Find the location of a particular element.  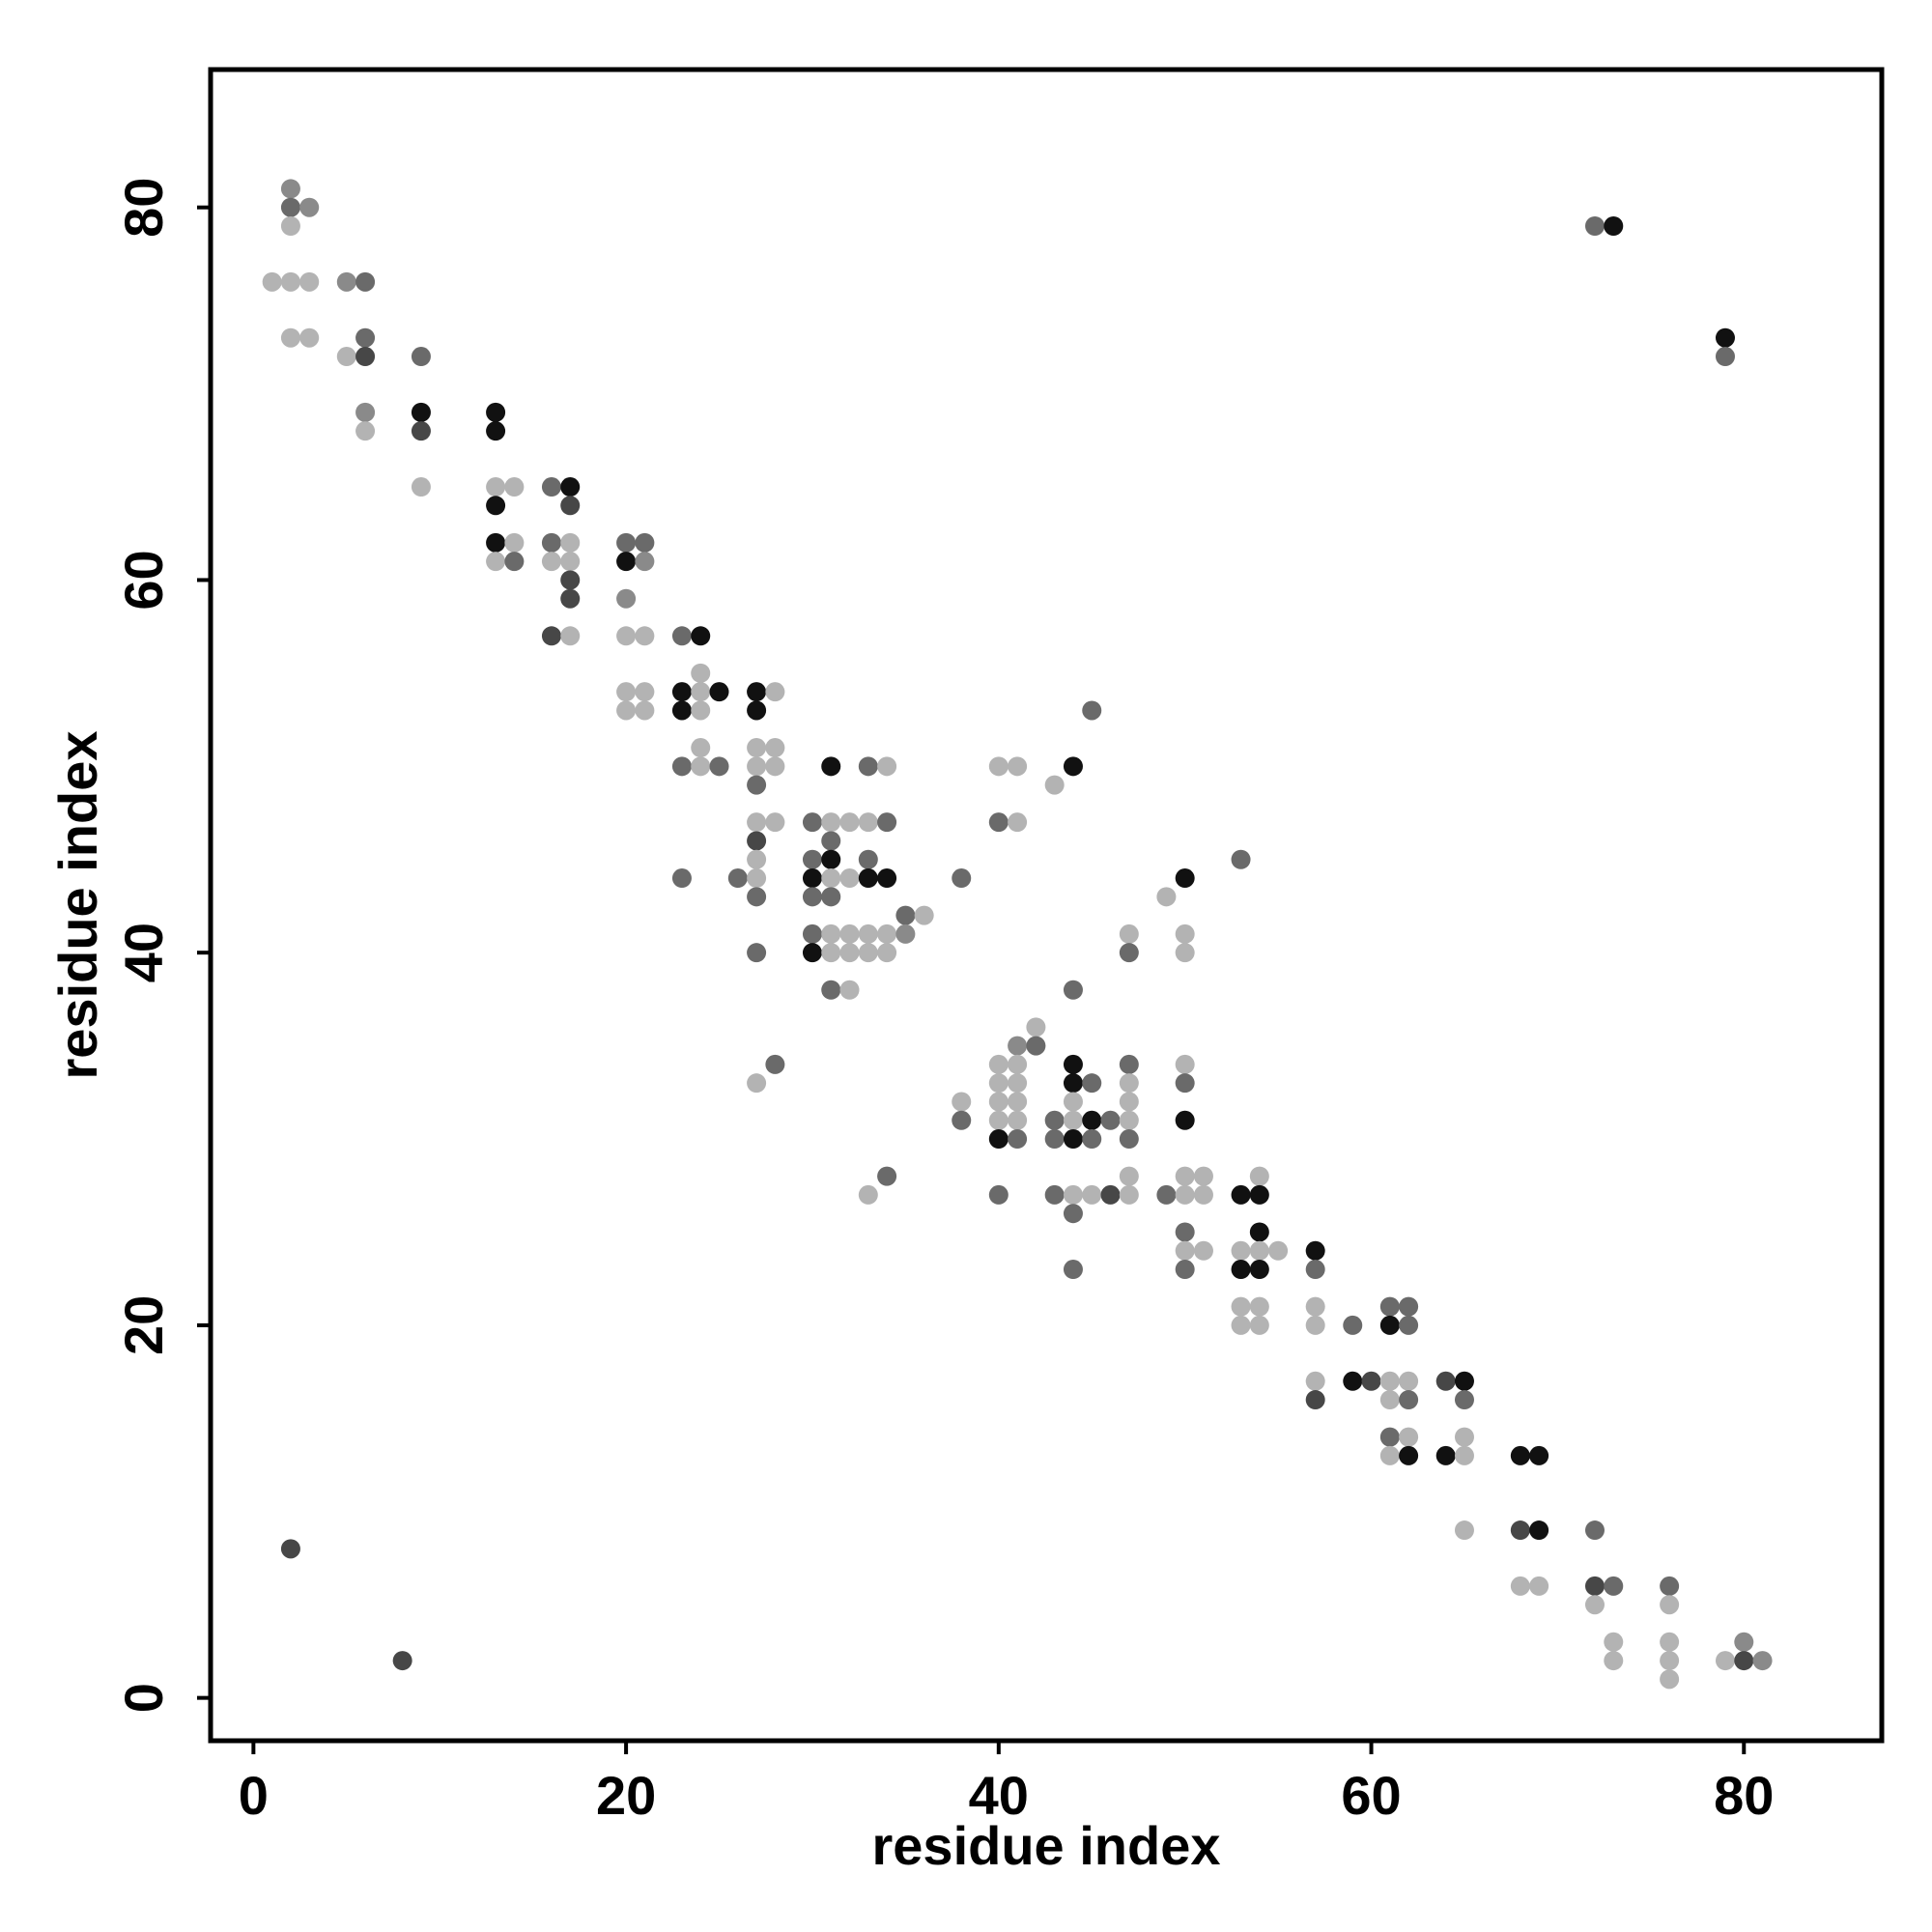

x-axis: 0 20 40 60 80 is located at coordinates (1006, 1783).